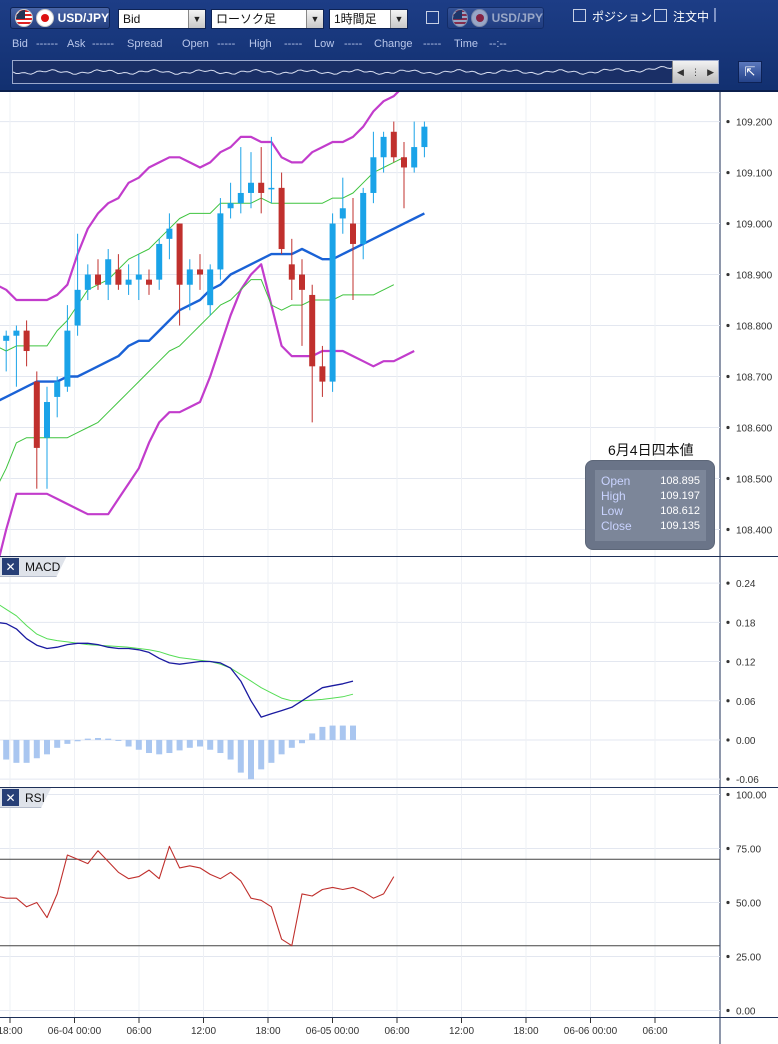  Describe the element at coordinates (591, 1031) in the screenshot. I see `x-tick-label: 06-06 00:00` at that location.